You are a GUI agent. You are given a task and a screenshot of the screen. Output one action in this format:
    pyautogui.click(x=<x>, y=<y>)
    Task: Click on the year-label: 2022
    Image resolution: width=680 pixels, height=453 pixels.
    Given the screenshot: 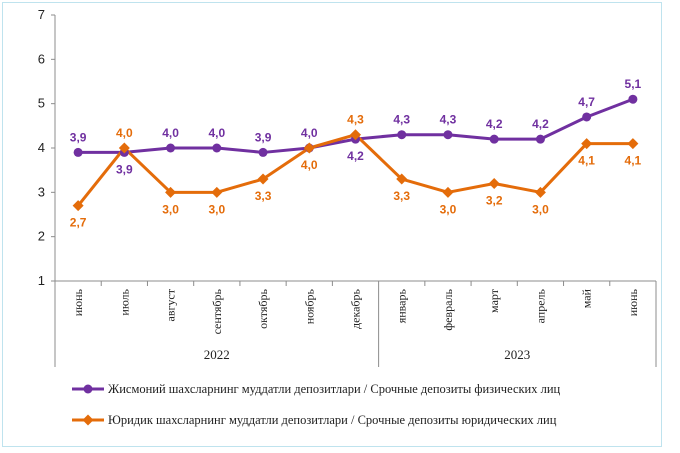 What is the action you would take?
    pyautogui.click(x=217, y=354)
    